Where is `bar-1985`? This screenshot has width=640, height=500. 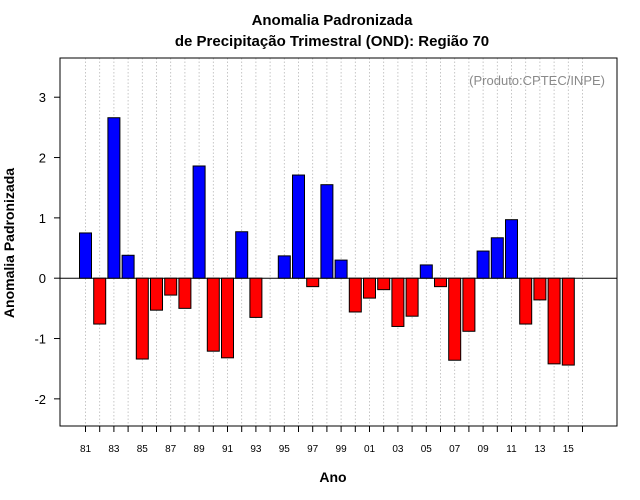
bar-1985 is located at coordinates (142, 318).